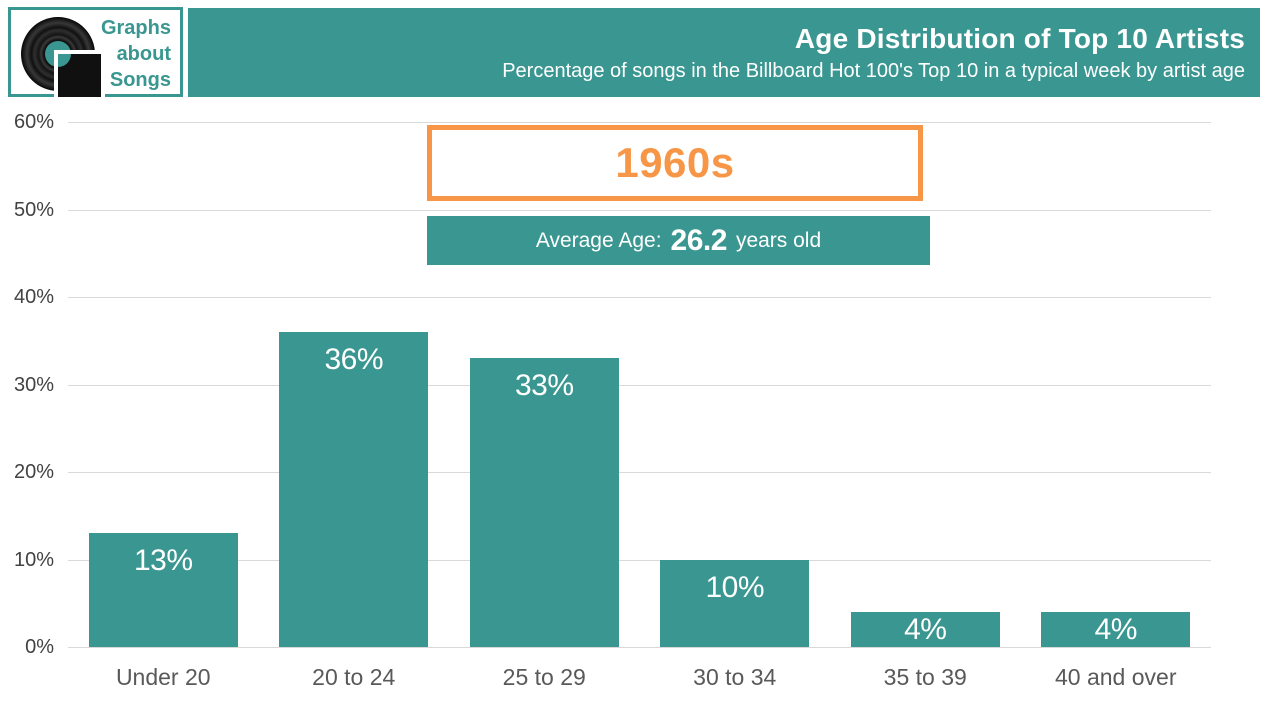  Describe the element at coordinates (39, 647) in the screenshot. I see `y-axis-label-0: 0%` at that location.